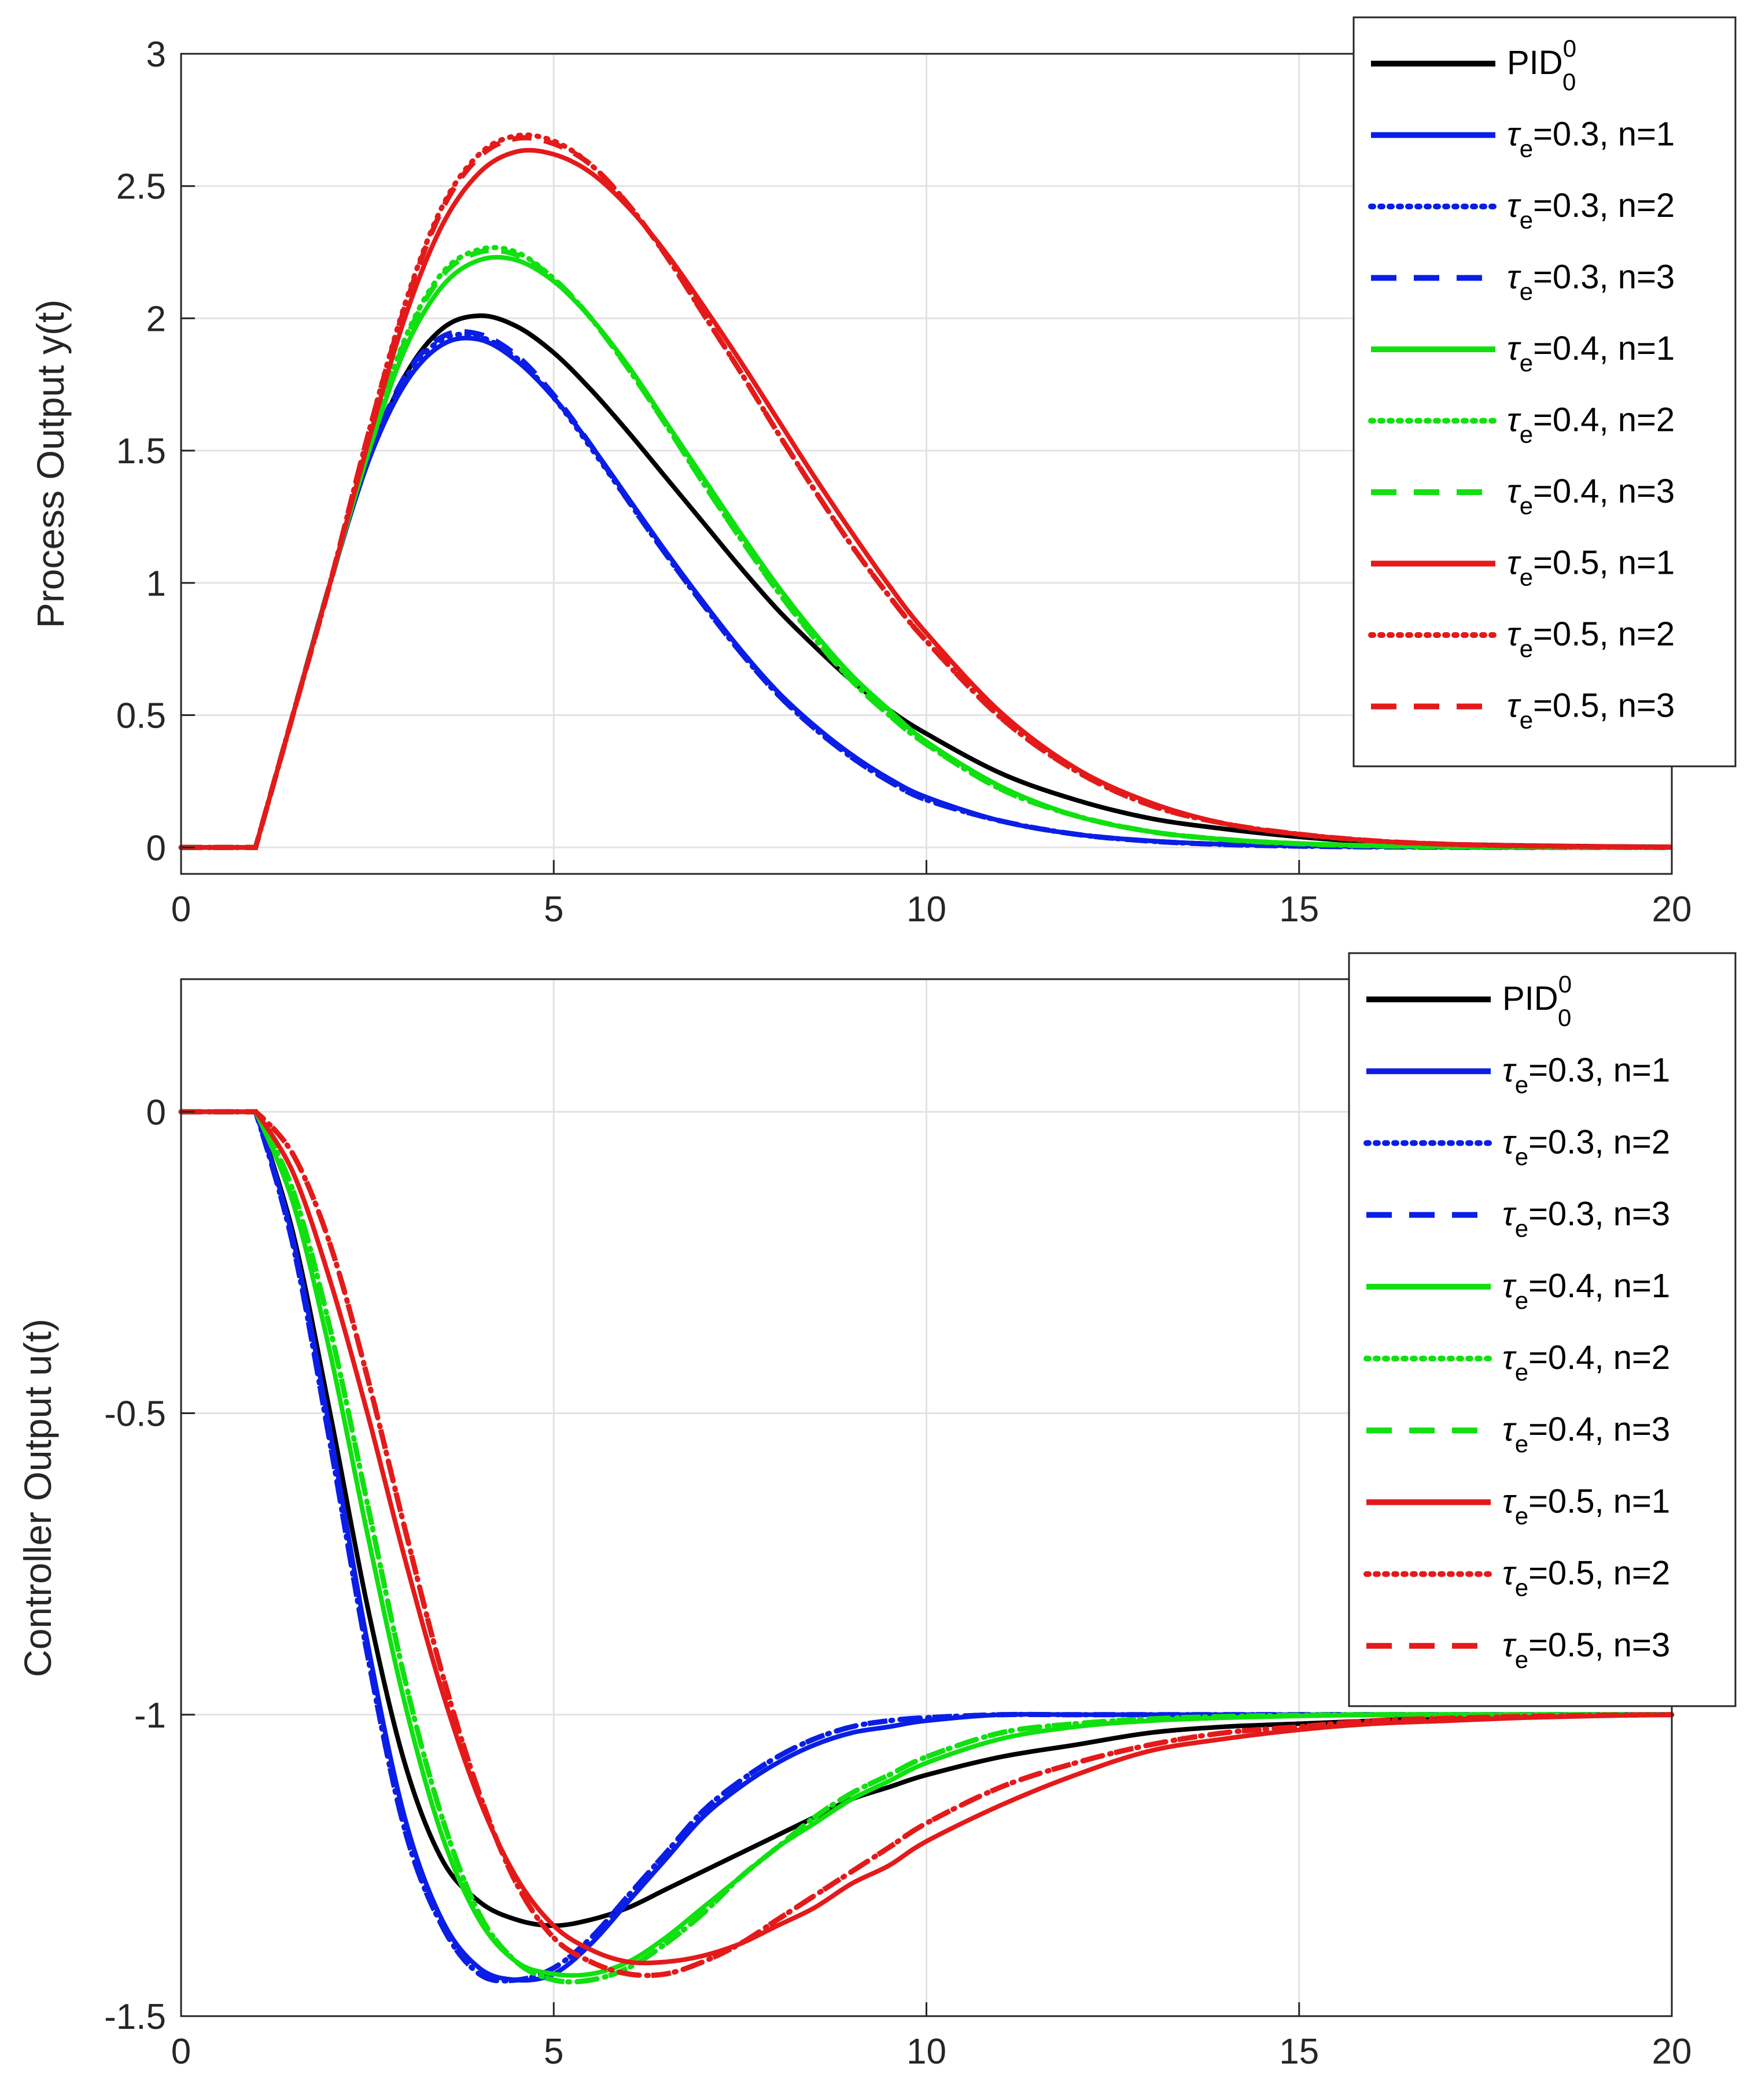 This screenshot has width=1747, height=2100. I want to click on y-tick-label: 0.5, so click(141, 716).